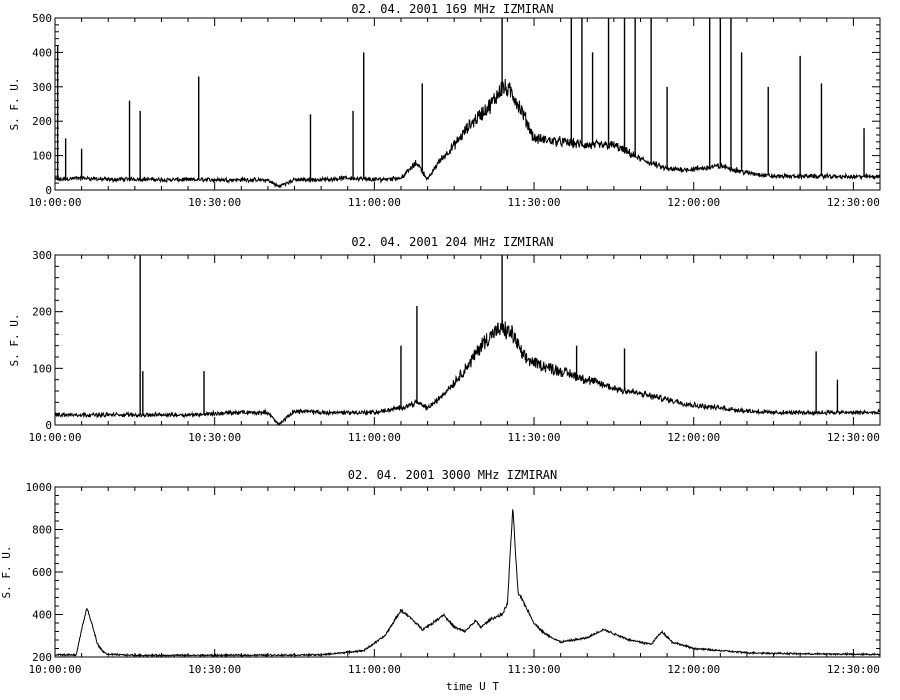 Image resolution: width=900 pixels, height=700 pixels. What do you see at coordinates (42, 530) in the screenshot?
I see `y-tick-label: 800` at bounding box center [42, 530].